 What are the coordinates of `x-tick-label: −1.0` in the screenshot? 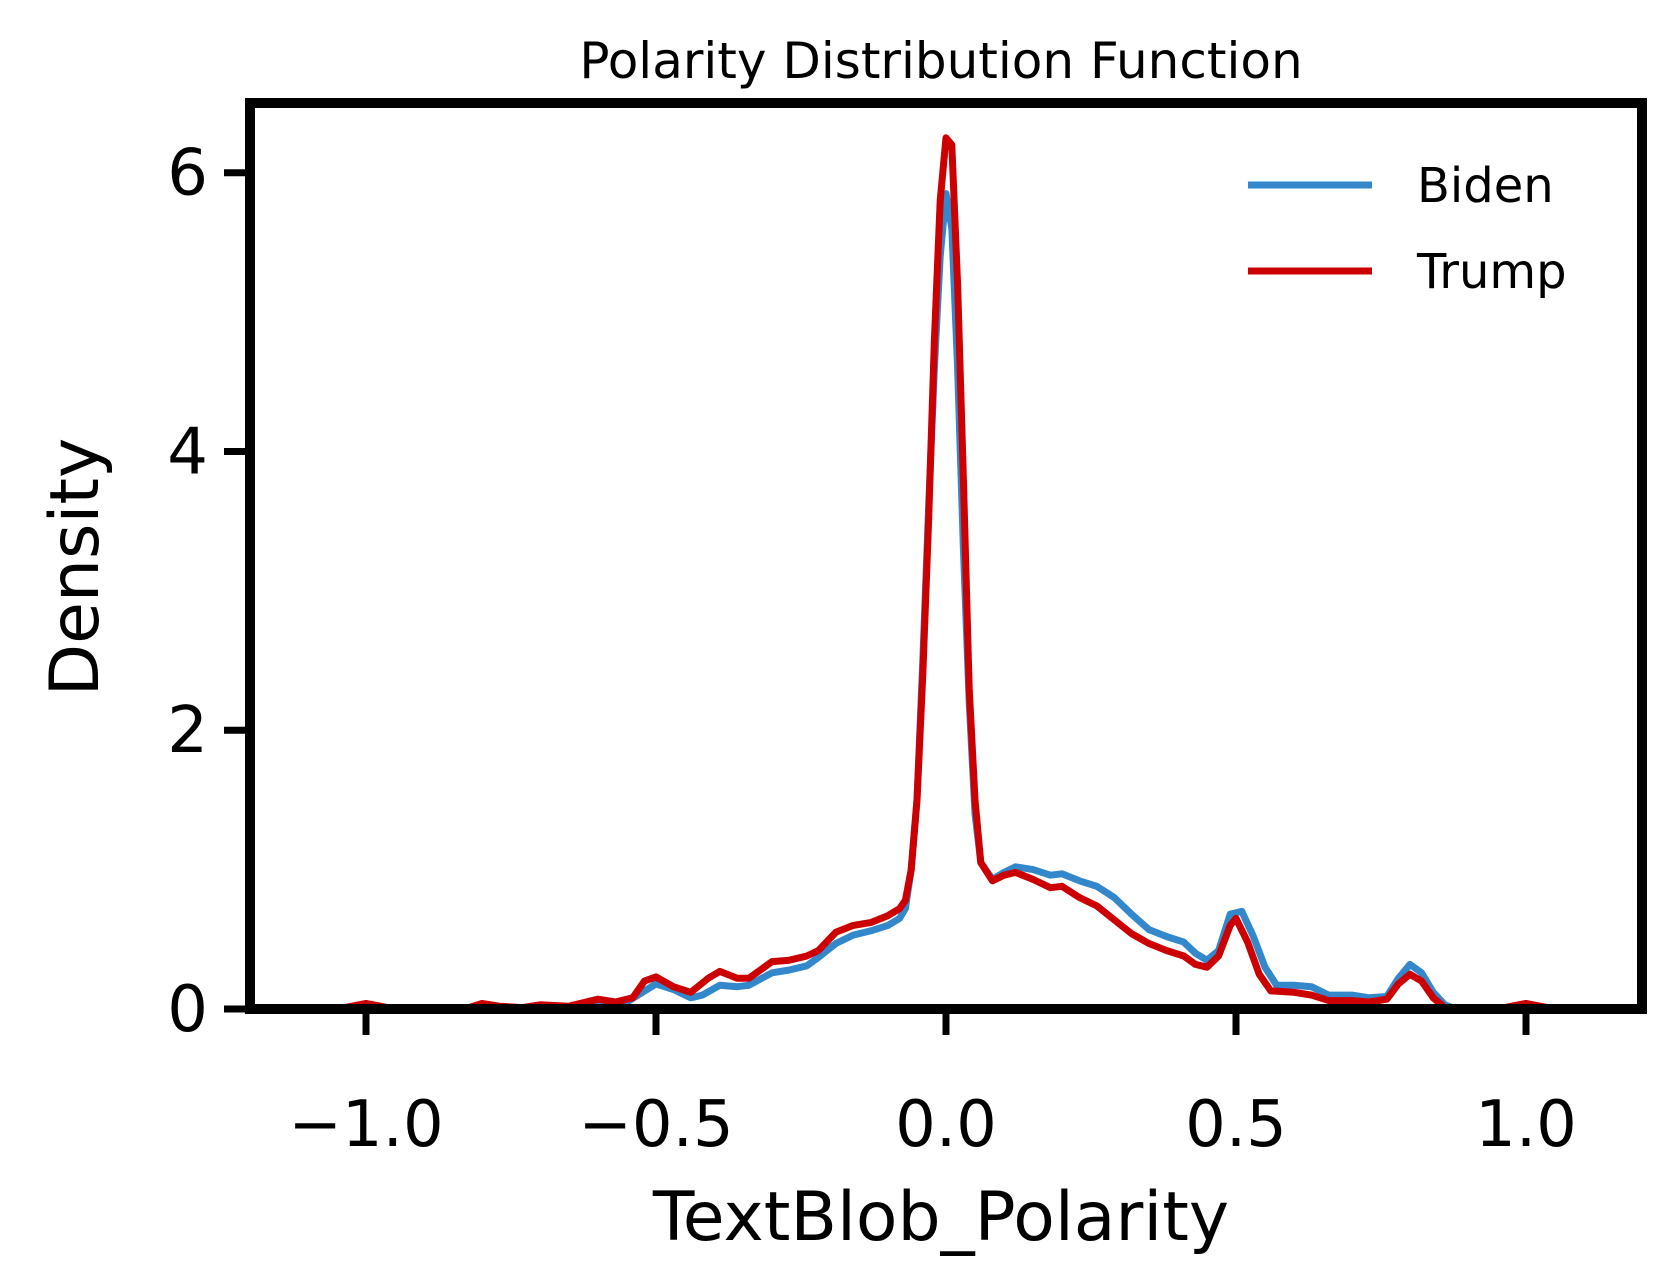 It's located at (365, 1125).